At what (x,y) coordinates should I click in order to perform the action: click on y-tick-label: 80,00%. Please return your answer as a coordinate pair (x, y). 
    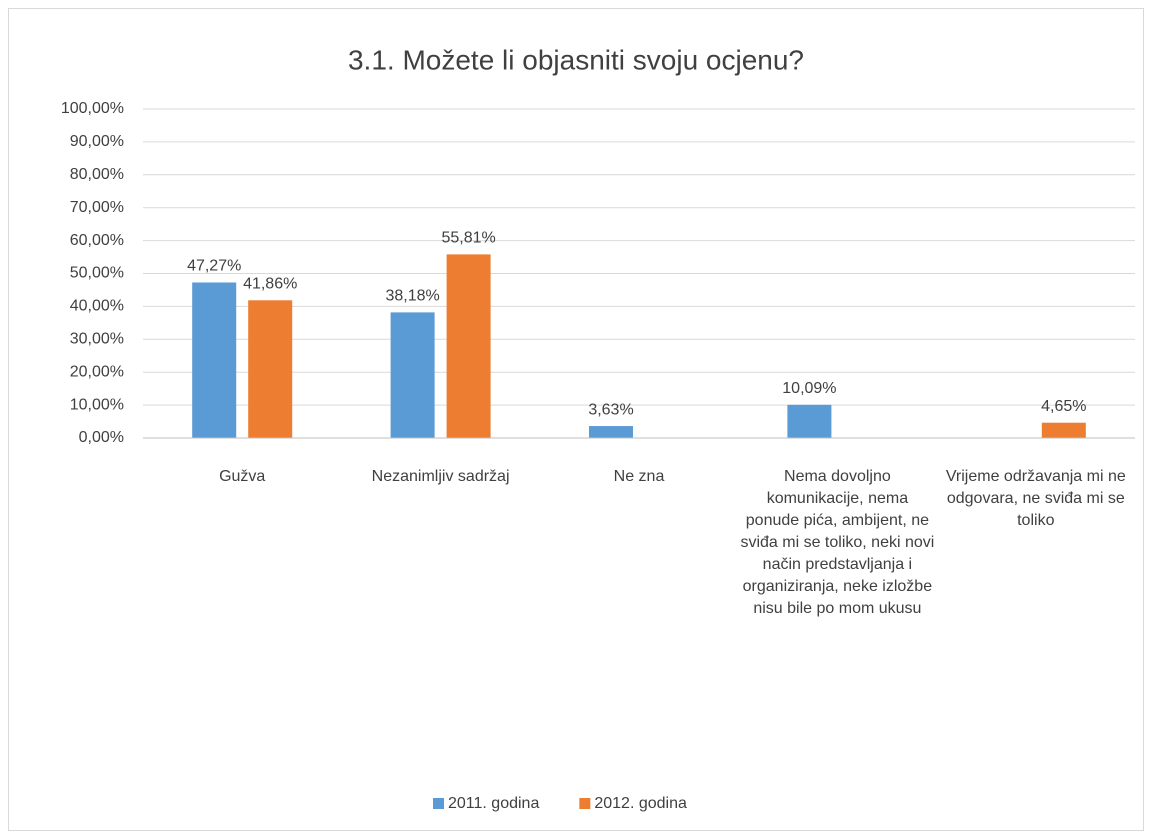
    Looking at the image, I should click on (97, 174).